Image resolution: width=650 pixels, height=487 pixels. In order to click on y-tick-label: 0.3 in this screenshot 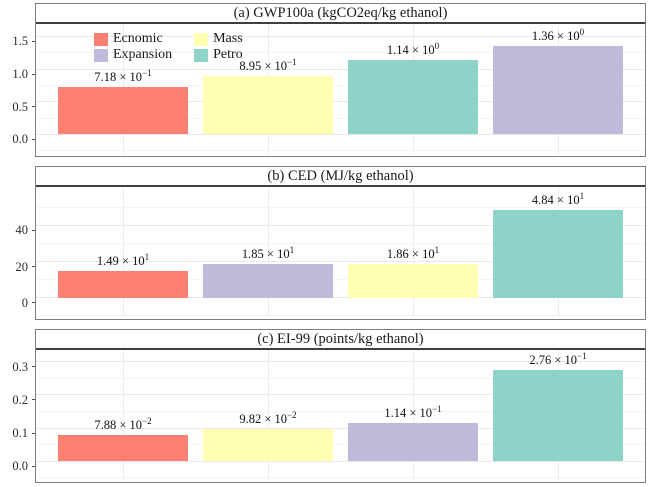, I will do `click(20, 366)`.